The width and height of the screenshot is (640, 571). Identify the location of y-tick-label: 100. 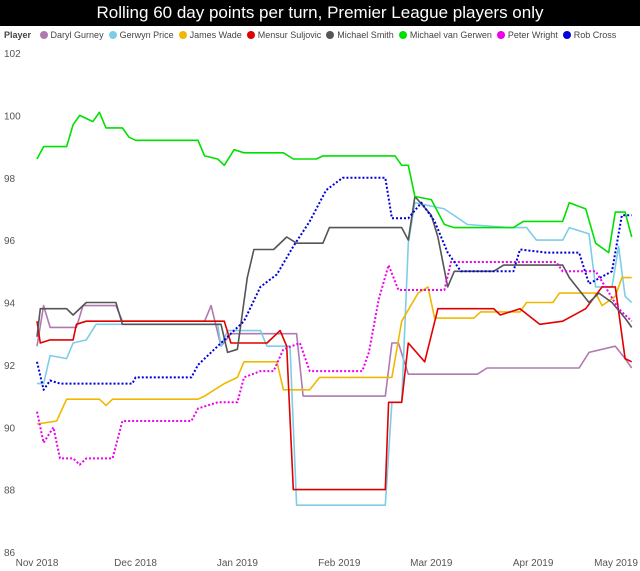
(12, 116).